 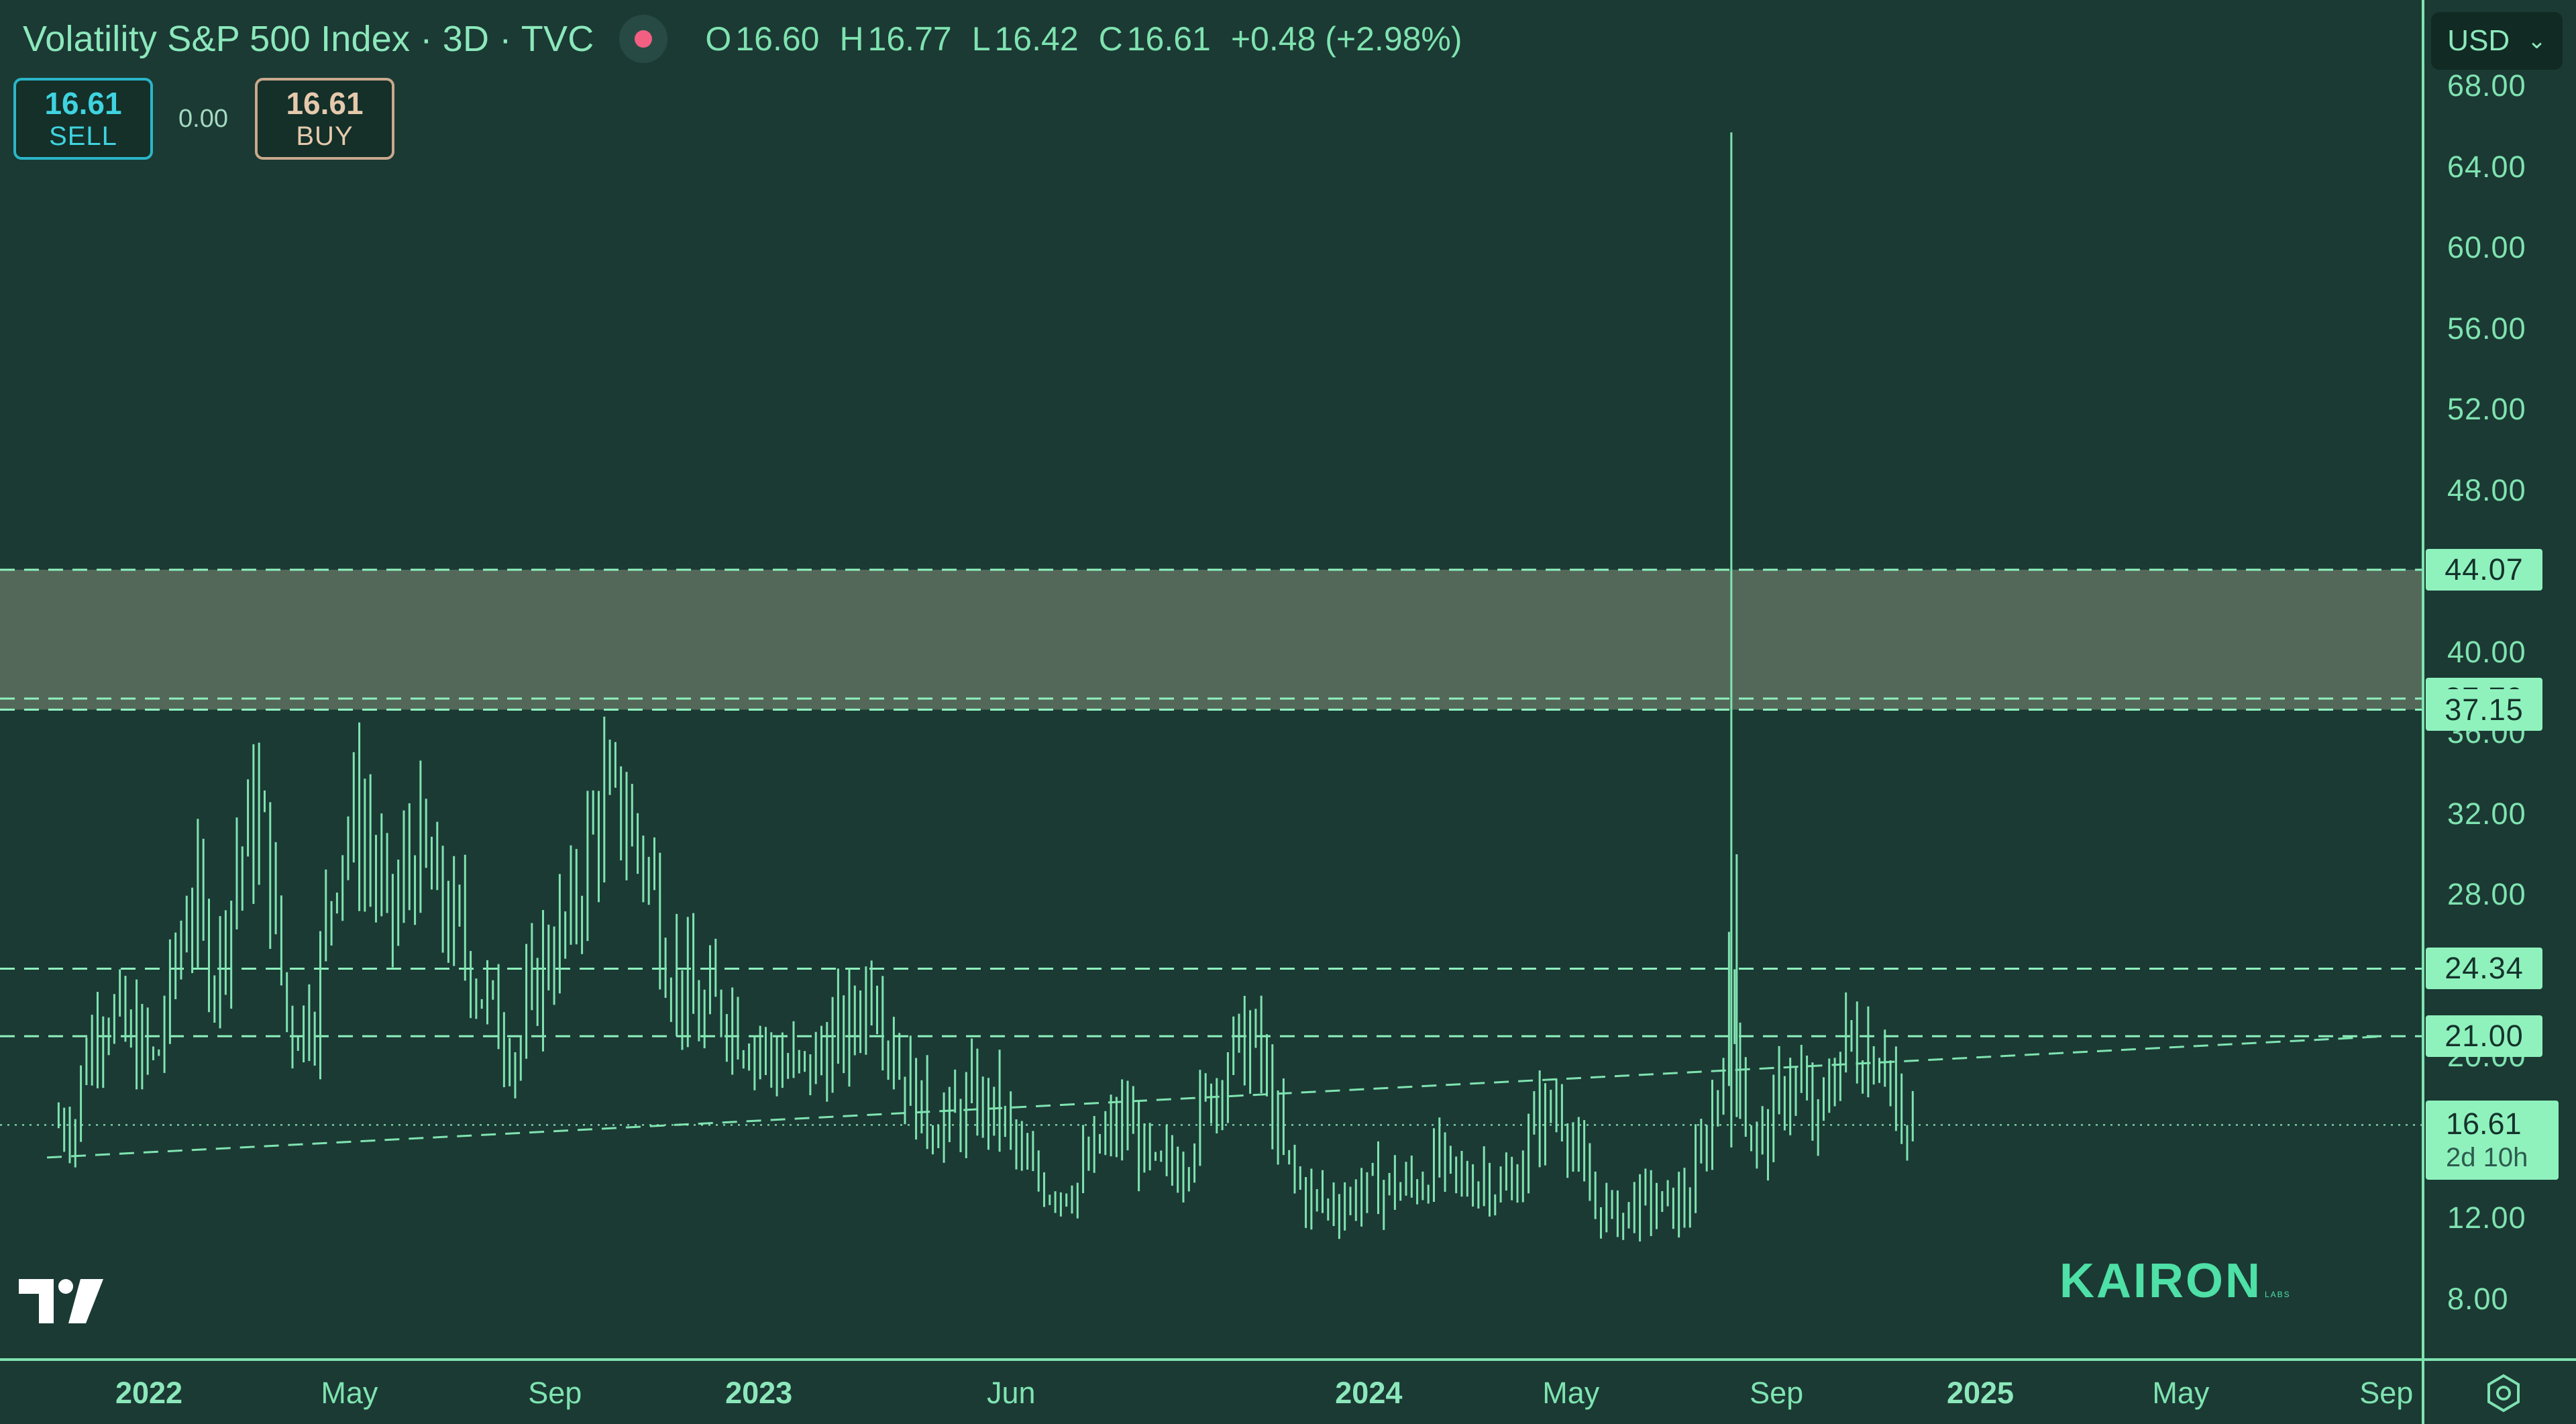 I want to click on resistance-zone, so click(x=1211, y=640).